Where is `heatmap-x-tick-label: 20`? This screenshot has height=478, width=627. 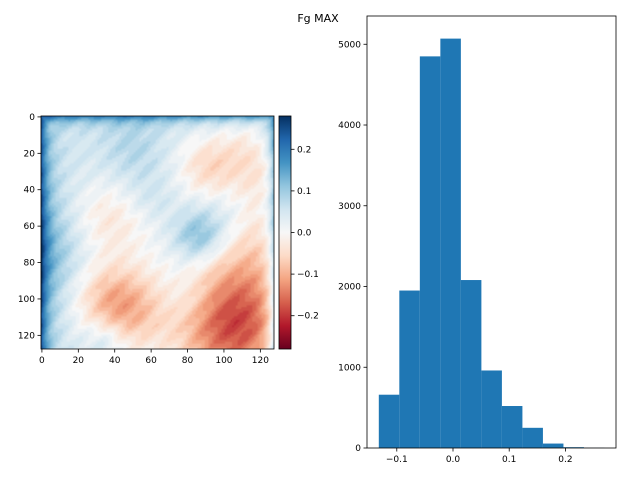 heatmap-x-tick-label: 20 is located at coordinates (79, 361).